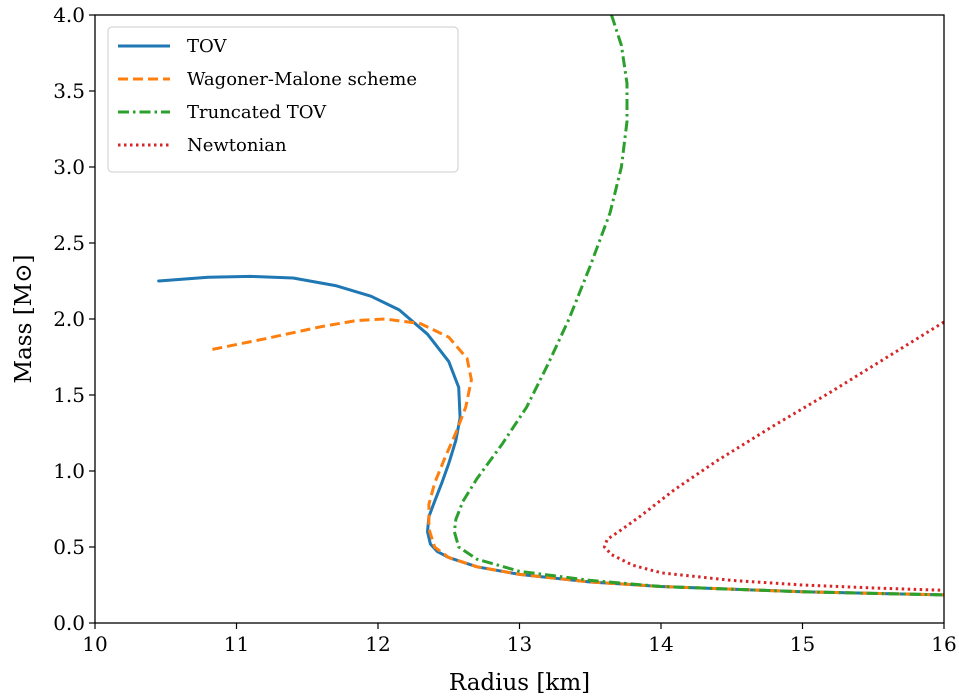  What do you see at coordinates (943, 644) in the screenshot?
I see `x-tick-label: 16` at bounding box center [943, 644].